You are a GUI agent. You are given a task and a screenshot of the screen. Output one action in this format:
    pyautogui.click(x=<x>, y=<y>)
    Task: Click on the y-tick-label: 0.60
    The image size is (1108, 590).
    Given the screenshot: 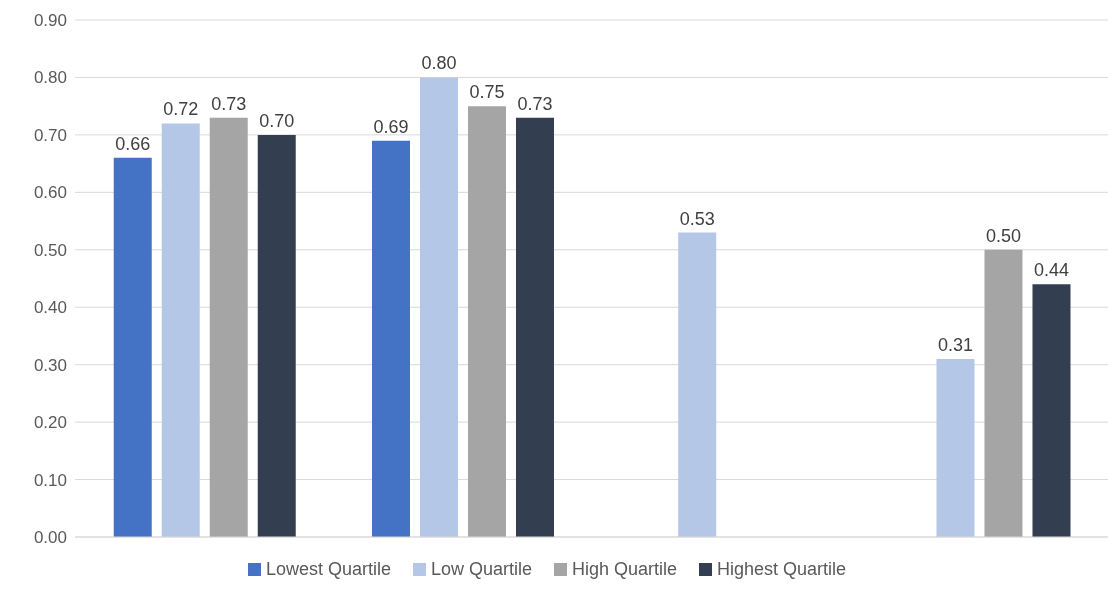 What is the action you would take?
    pyautogui.click(x=50, y=193)
    